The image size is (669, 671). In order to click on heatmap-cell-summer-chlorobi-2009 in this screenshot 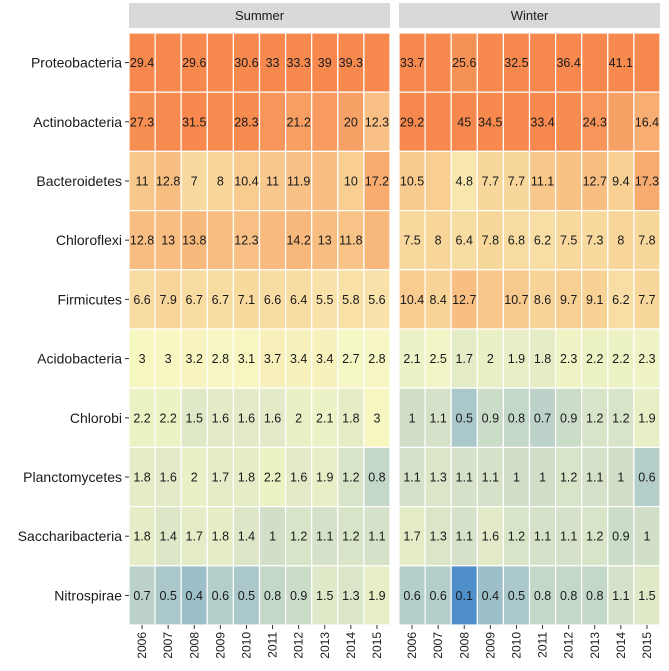, I will do `click(220, 418)`.